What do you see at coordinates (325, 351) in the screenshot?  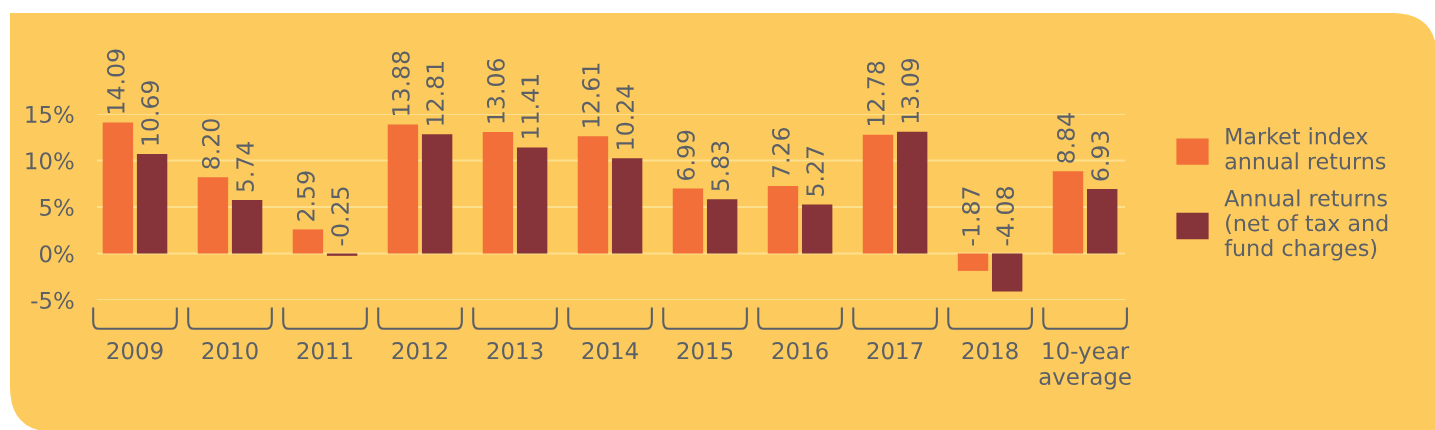 I see `x-tick-label: 2011` at bounding box center [325, 351].